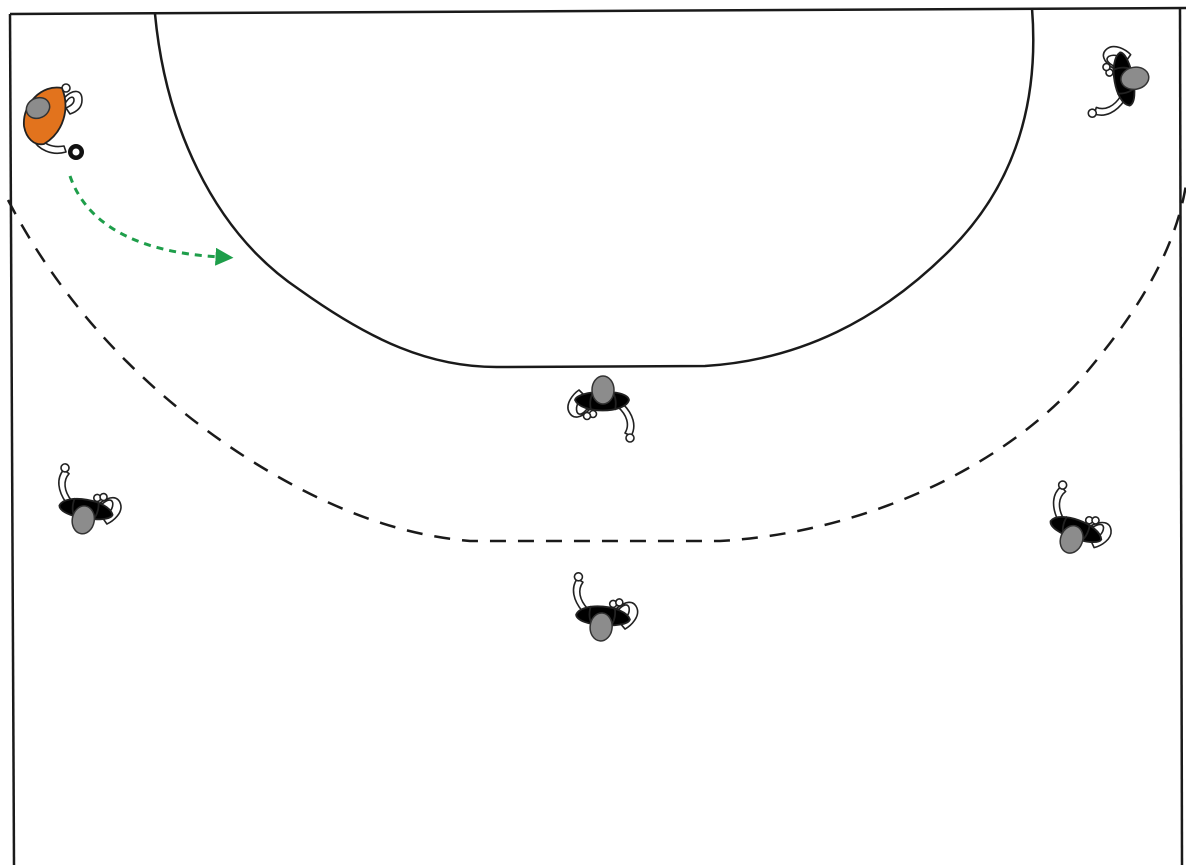  Describe the element at coordinates (53, 121) in the screenshot. I see `attacker-ball-carrier` at that location.